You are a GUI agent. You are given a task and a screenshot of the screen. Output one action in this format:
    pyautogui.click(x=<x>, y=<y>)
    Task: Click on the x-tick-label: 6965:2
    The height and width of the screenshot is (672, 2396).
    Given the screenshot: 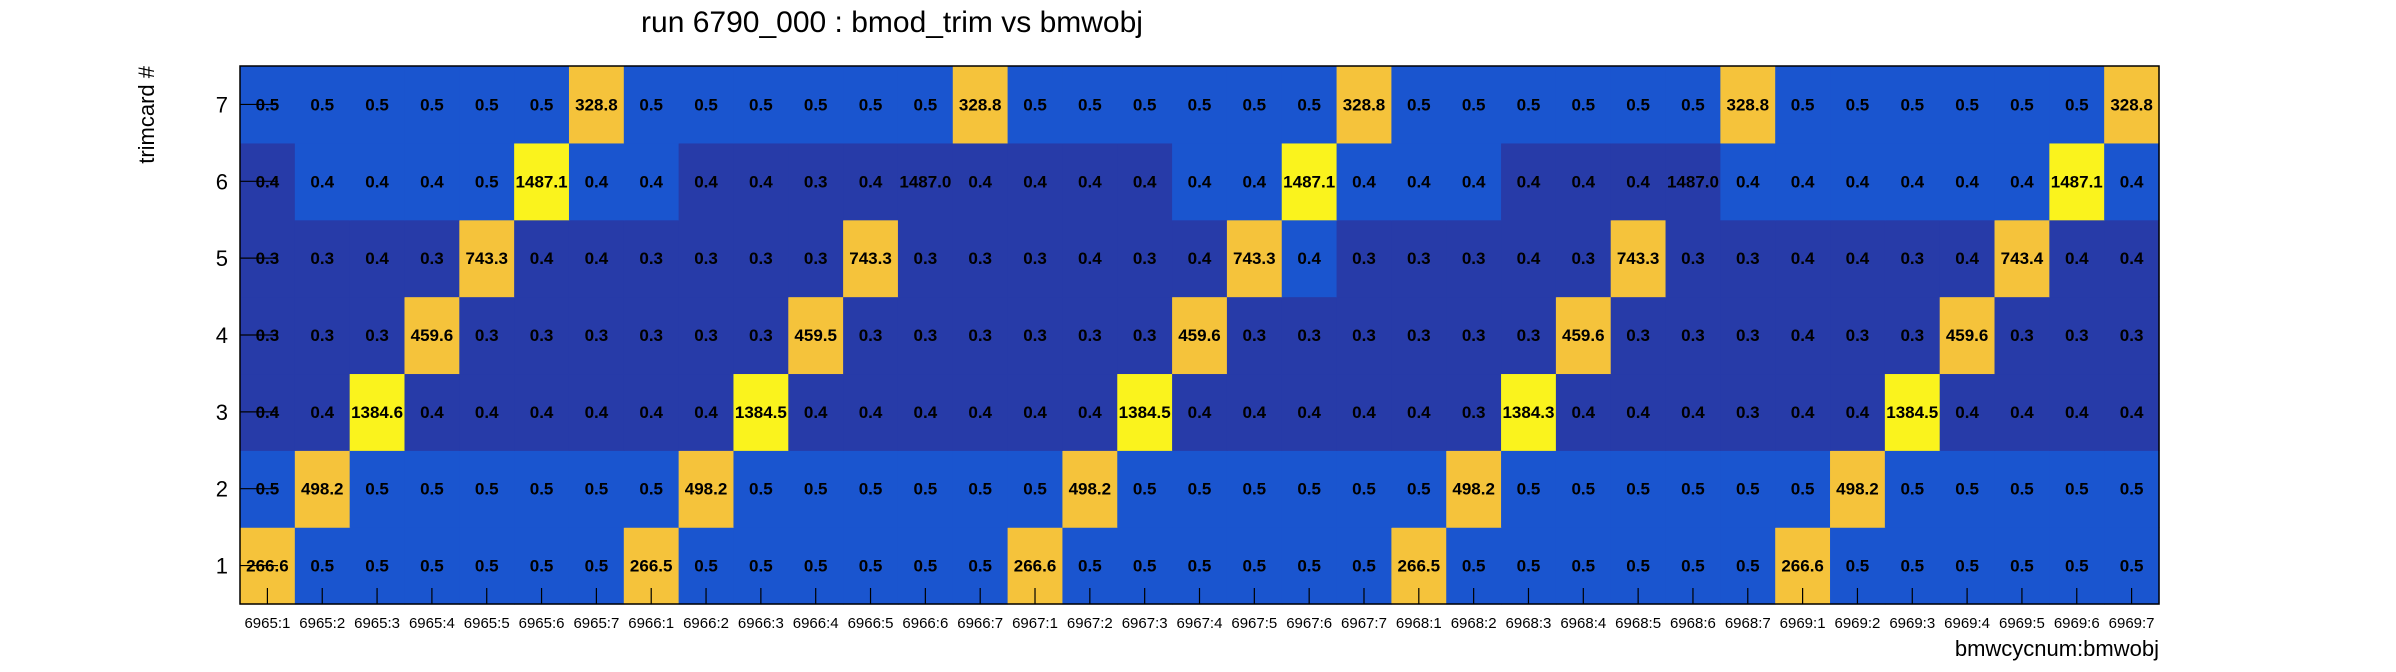 What is the action you would take?
    pyautogui.click(x=322, y=623)
    